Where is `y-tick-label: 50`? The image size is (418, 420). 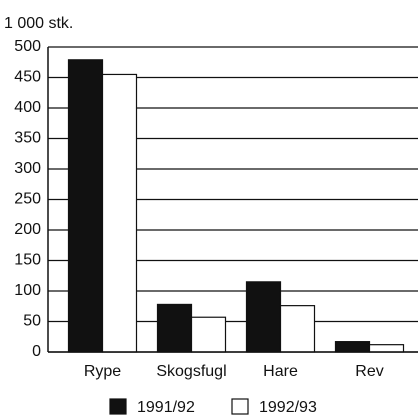 y-tick-label: 50 is located at coordinates (32, 321).